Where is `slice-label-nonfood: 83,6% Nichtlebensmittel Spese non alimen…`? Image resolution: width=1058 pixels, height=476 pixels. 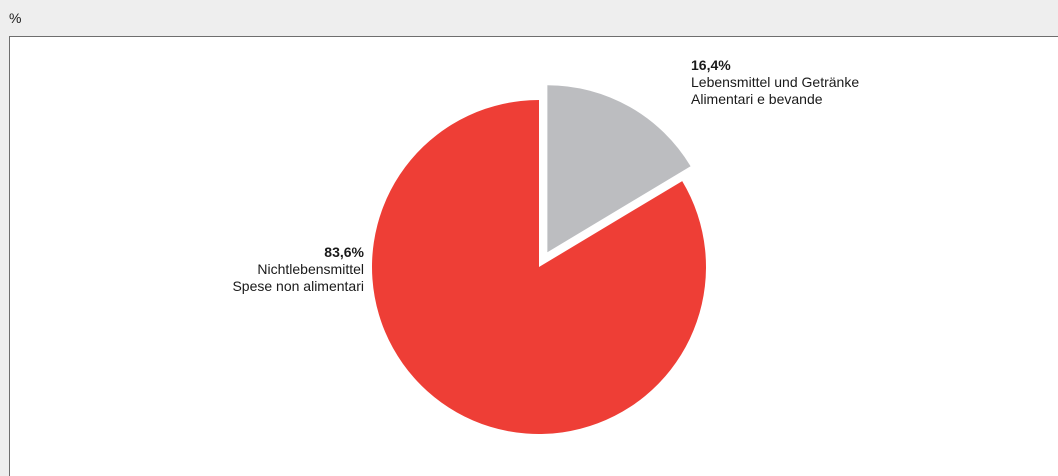
slice-label-nonfood: 83,6% Nichtlebensmittel Spese non alimen… is located at coordinates (298, 269).